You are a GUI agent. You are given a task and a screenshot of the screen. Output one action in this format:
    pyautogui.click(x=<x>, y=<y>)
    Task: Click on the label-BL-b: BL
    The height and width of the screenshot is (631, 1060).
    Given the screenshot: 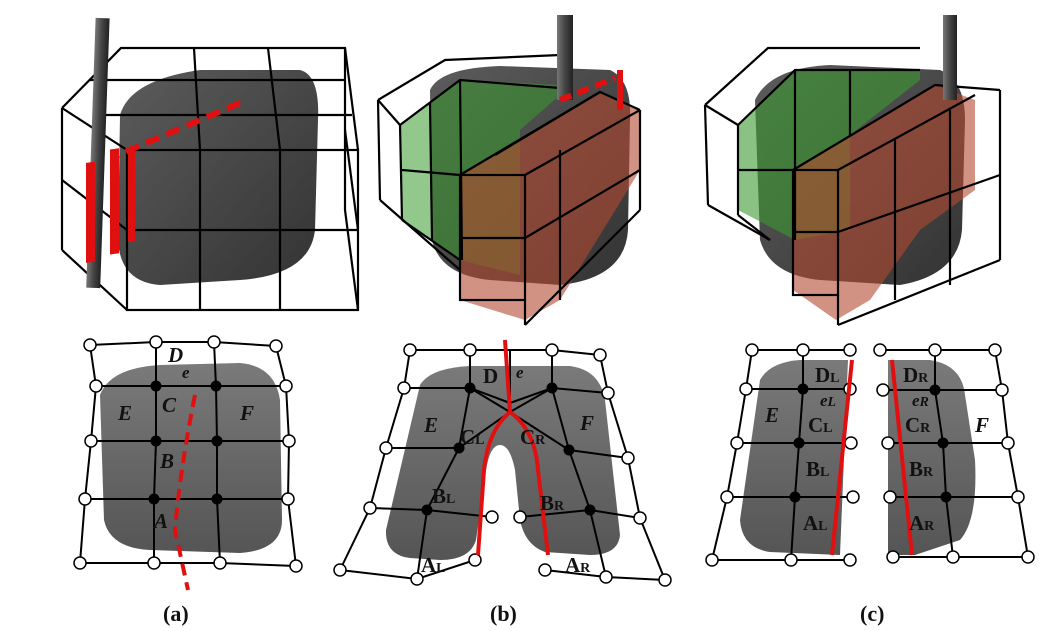 What is the action you would take?
    pyautogui.click(x=443, y=496)
    